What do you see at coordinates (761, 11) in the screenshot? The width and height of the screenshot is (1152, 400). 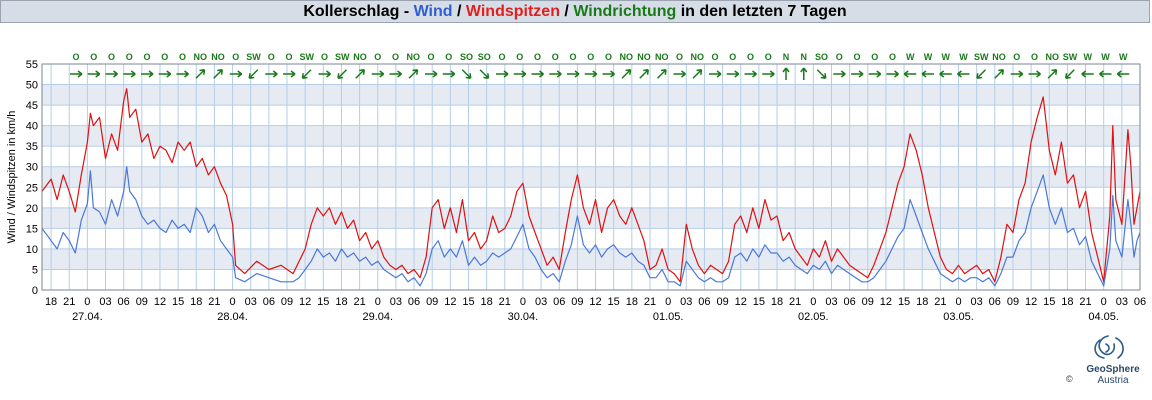 I see `title-suffix: in den letzten 7 Tagen` at bounding box center [761, 11].